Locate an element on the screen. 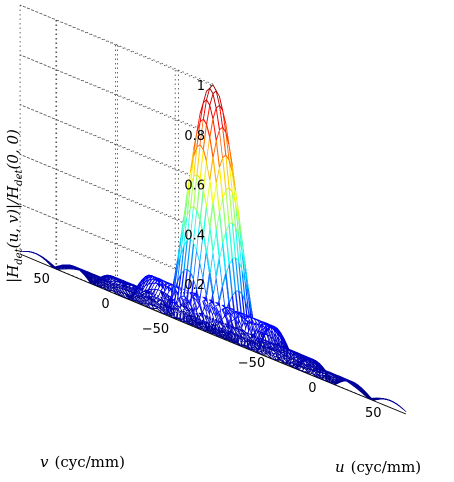  z-axis-label: |Hdet(u, v)|/Hdet(0, 0) is located at coordinates (14, 206).